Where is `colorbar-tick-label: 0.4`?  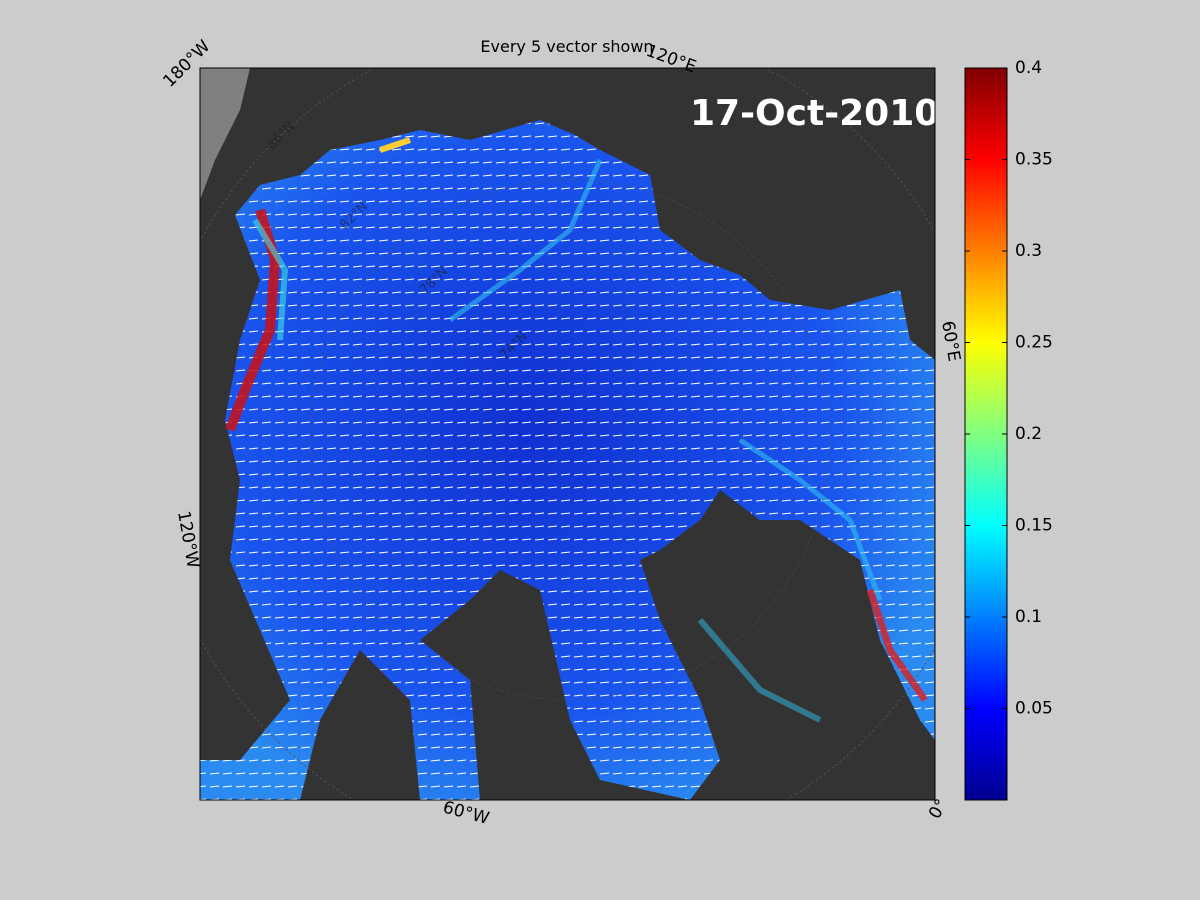 colorbar-tick-label: 0.4 is located at coordinates (1028, 68).